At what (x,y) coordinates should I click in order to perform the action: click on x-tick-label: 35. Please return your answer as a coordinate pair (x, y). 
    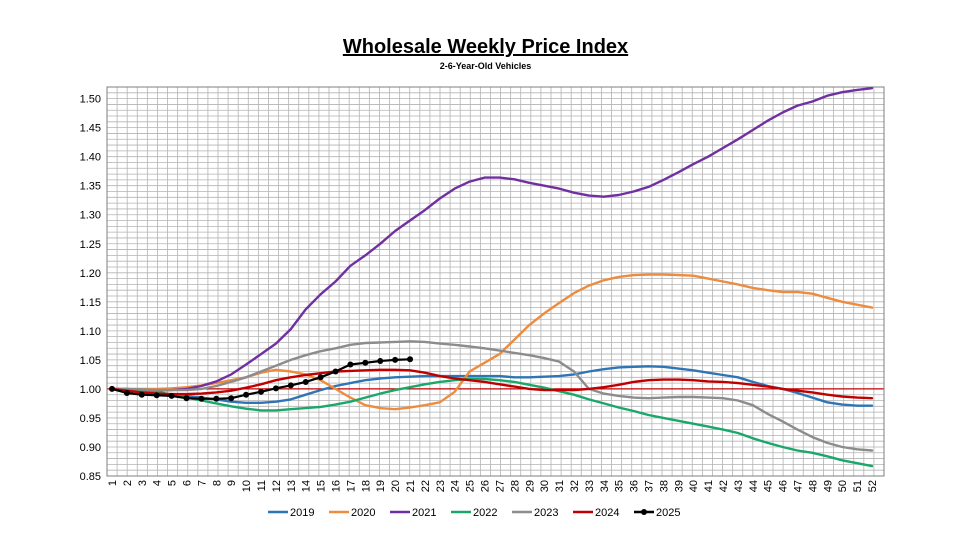
    Looking at the image, I should click on (620, 486).